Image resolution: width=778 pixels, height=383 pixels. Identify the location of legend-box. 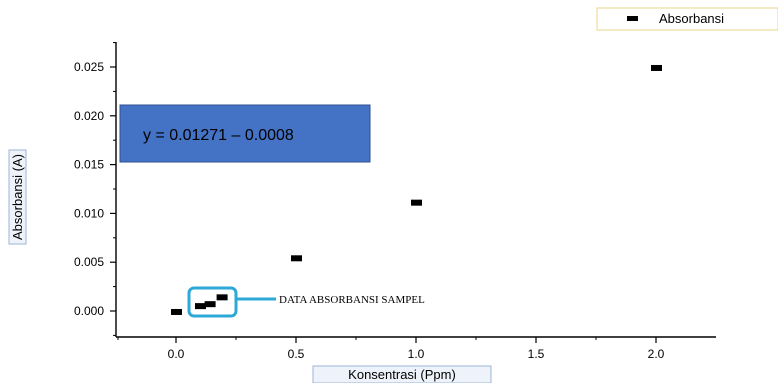
(687, 19).